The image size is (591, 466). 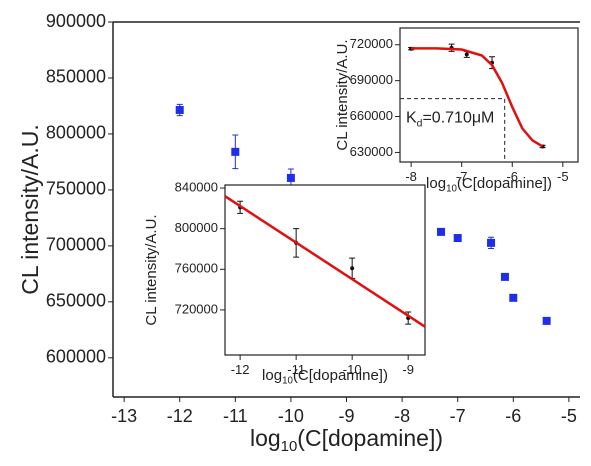 What do you see at coordinates (76, 189) in the screenshot?
I see `y-tick-label: 750000` at bounding box center [76, 189].